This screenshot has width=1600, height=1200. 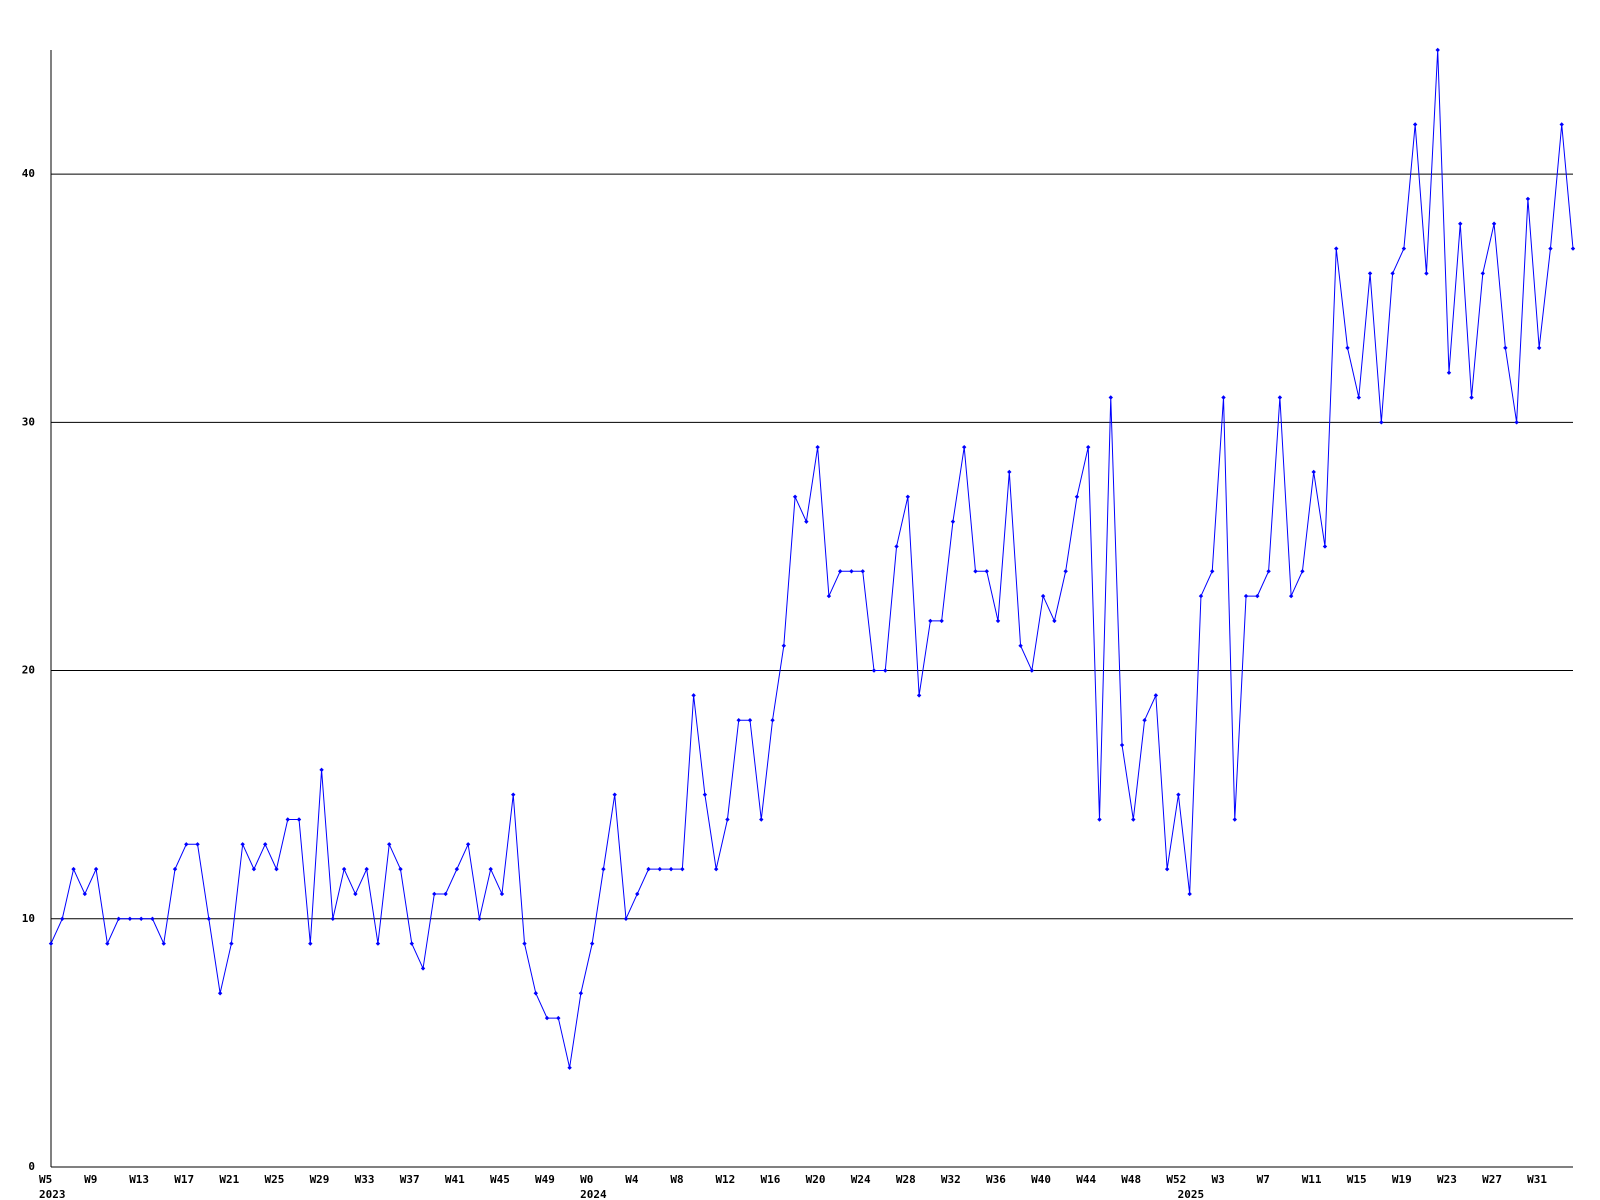 I want to click on x-tick-label: W12, so click(x=725, y=1179).